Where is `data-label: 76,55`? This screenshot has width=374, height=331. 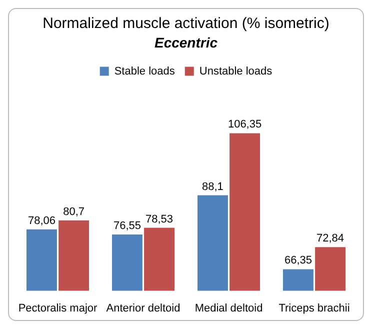 data-label: 76,55 is located at coordinates (127, 226).